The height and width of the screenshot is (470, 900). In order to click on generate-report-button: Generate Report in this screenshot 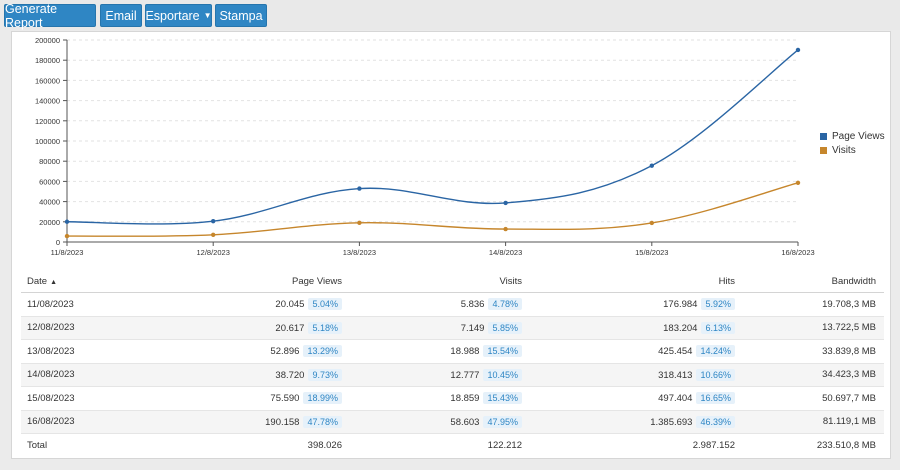, I will do `click(50, 16)`.